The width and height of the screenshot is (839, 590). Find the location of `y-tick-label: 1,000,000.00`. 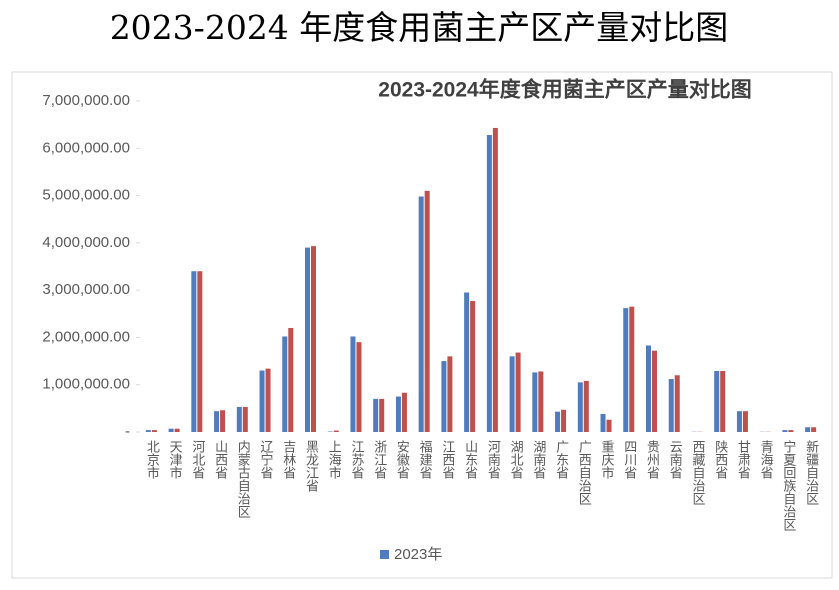

y-tick-label: 1,000,000.00 is located at coordinates (86, 384).